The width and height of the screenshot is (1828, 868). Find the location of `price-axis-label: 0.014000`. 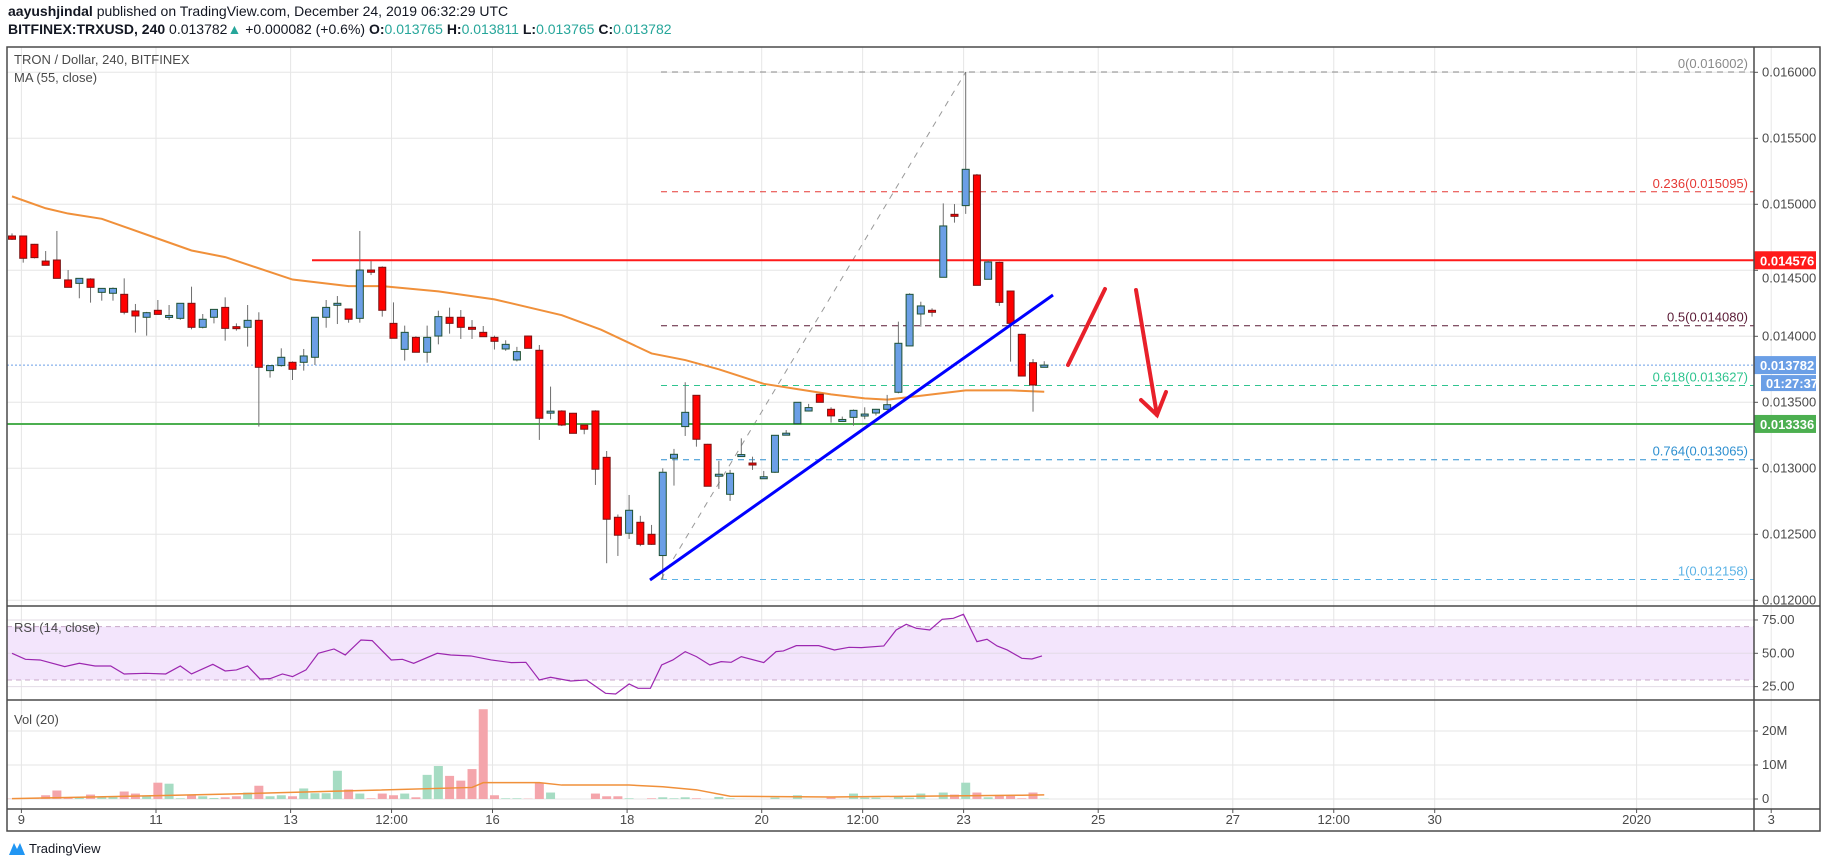

price-axis-label: 0.014000 is located at coordinates (1789, 335).